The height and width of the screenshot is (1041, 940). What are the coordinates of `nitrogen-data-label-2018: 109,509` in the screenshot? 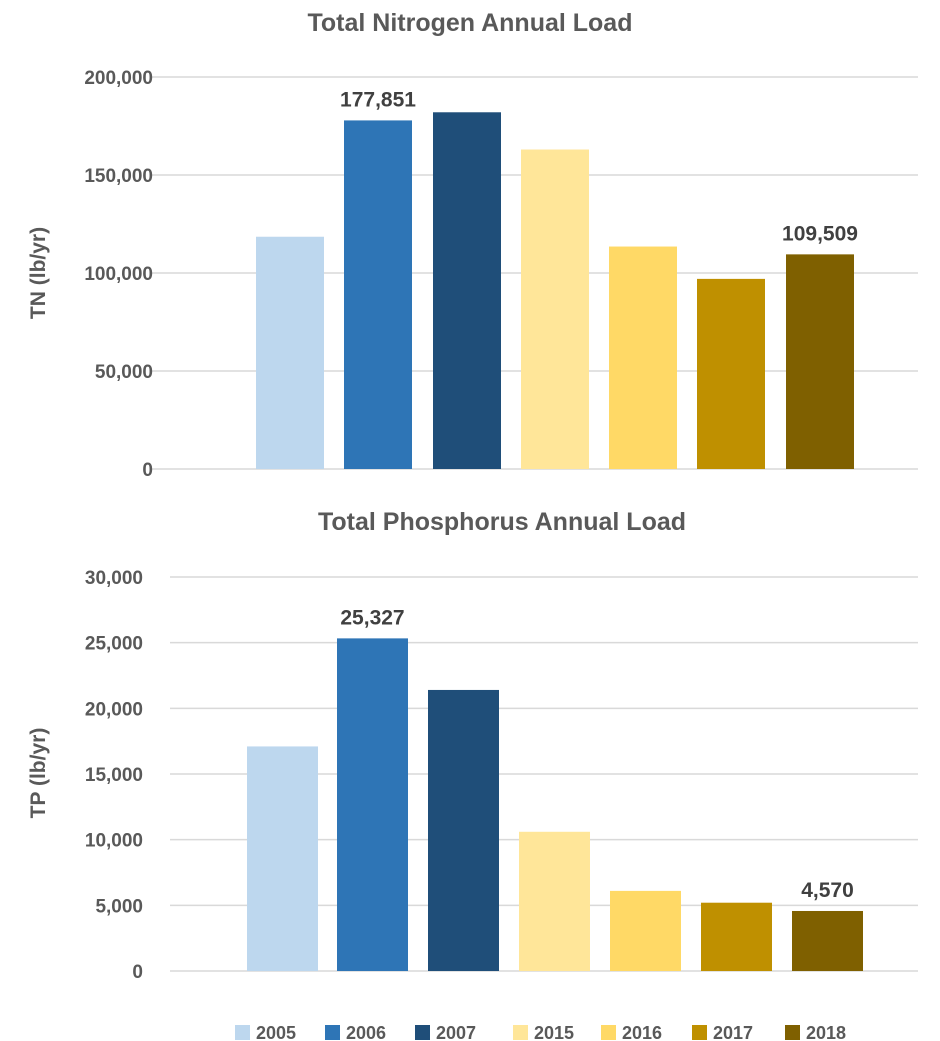 It's located at (820, 233).